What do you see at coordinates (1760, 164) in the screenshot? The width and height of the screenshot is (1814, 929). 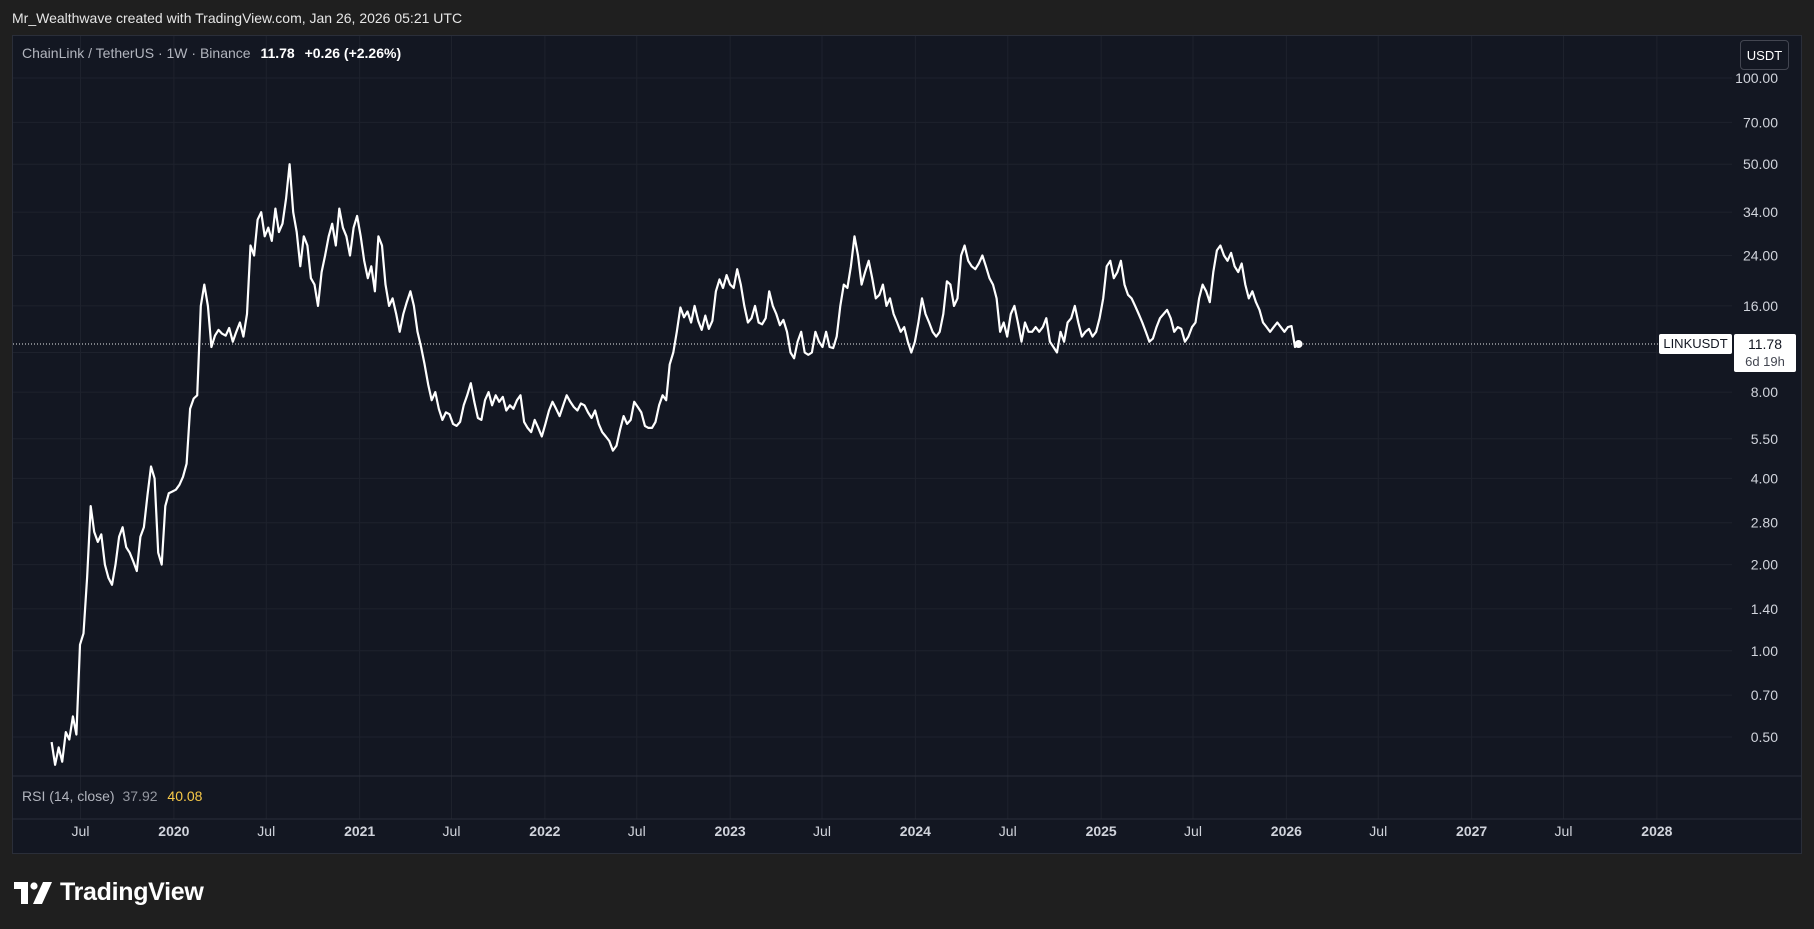 I see `price-axis-label: 50.00` at bounding box center [1760, 164].